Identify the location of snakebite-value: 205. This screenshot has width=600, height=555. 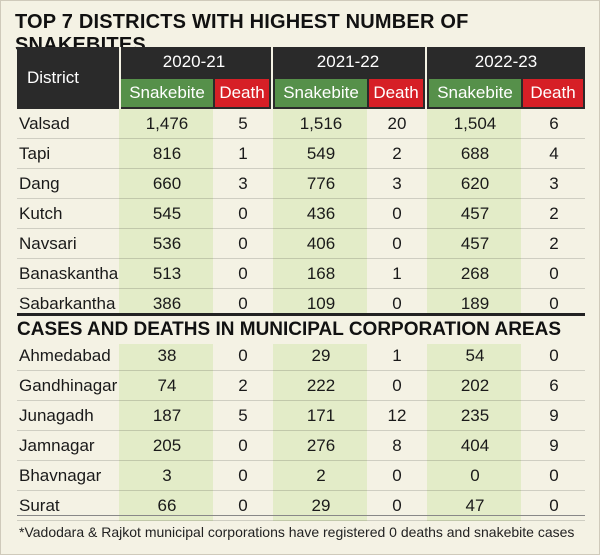
(167, 445).